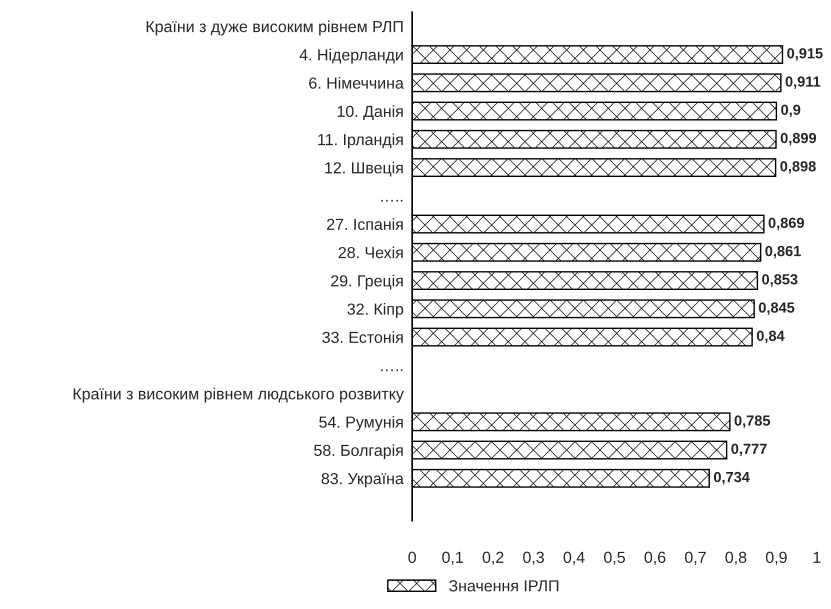 The image size is (831, 609). What do you see at coordinates (358, 452) in the screenshot?
I see `y-tick-label: 58. Болгарія` at bounding box center [358, 452].